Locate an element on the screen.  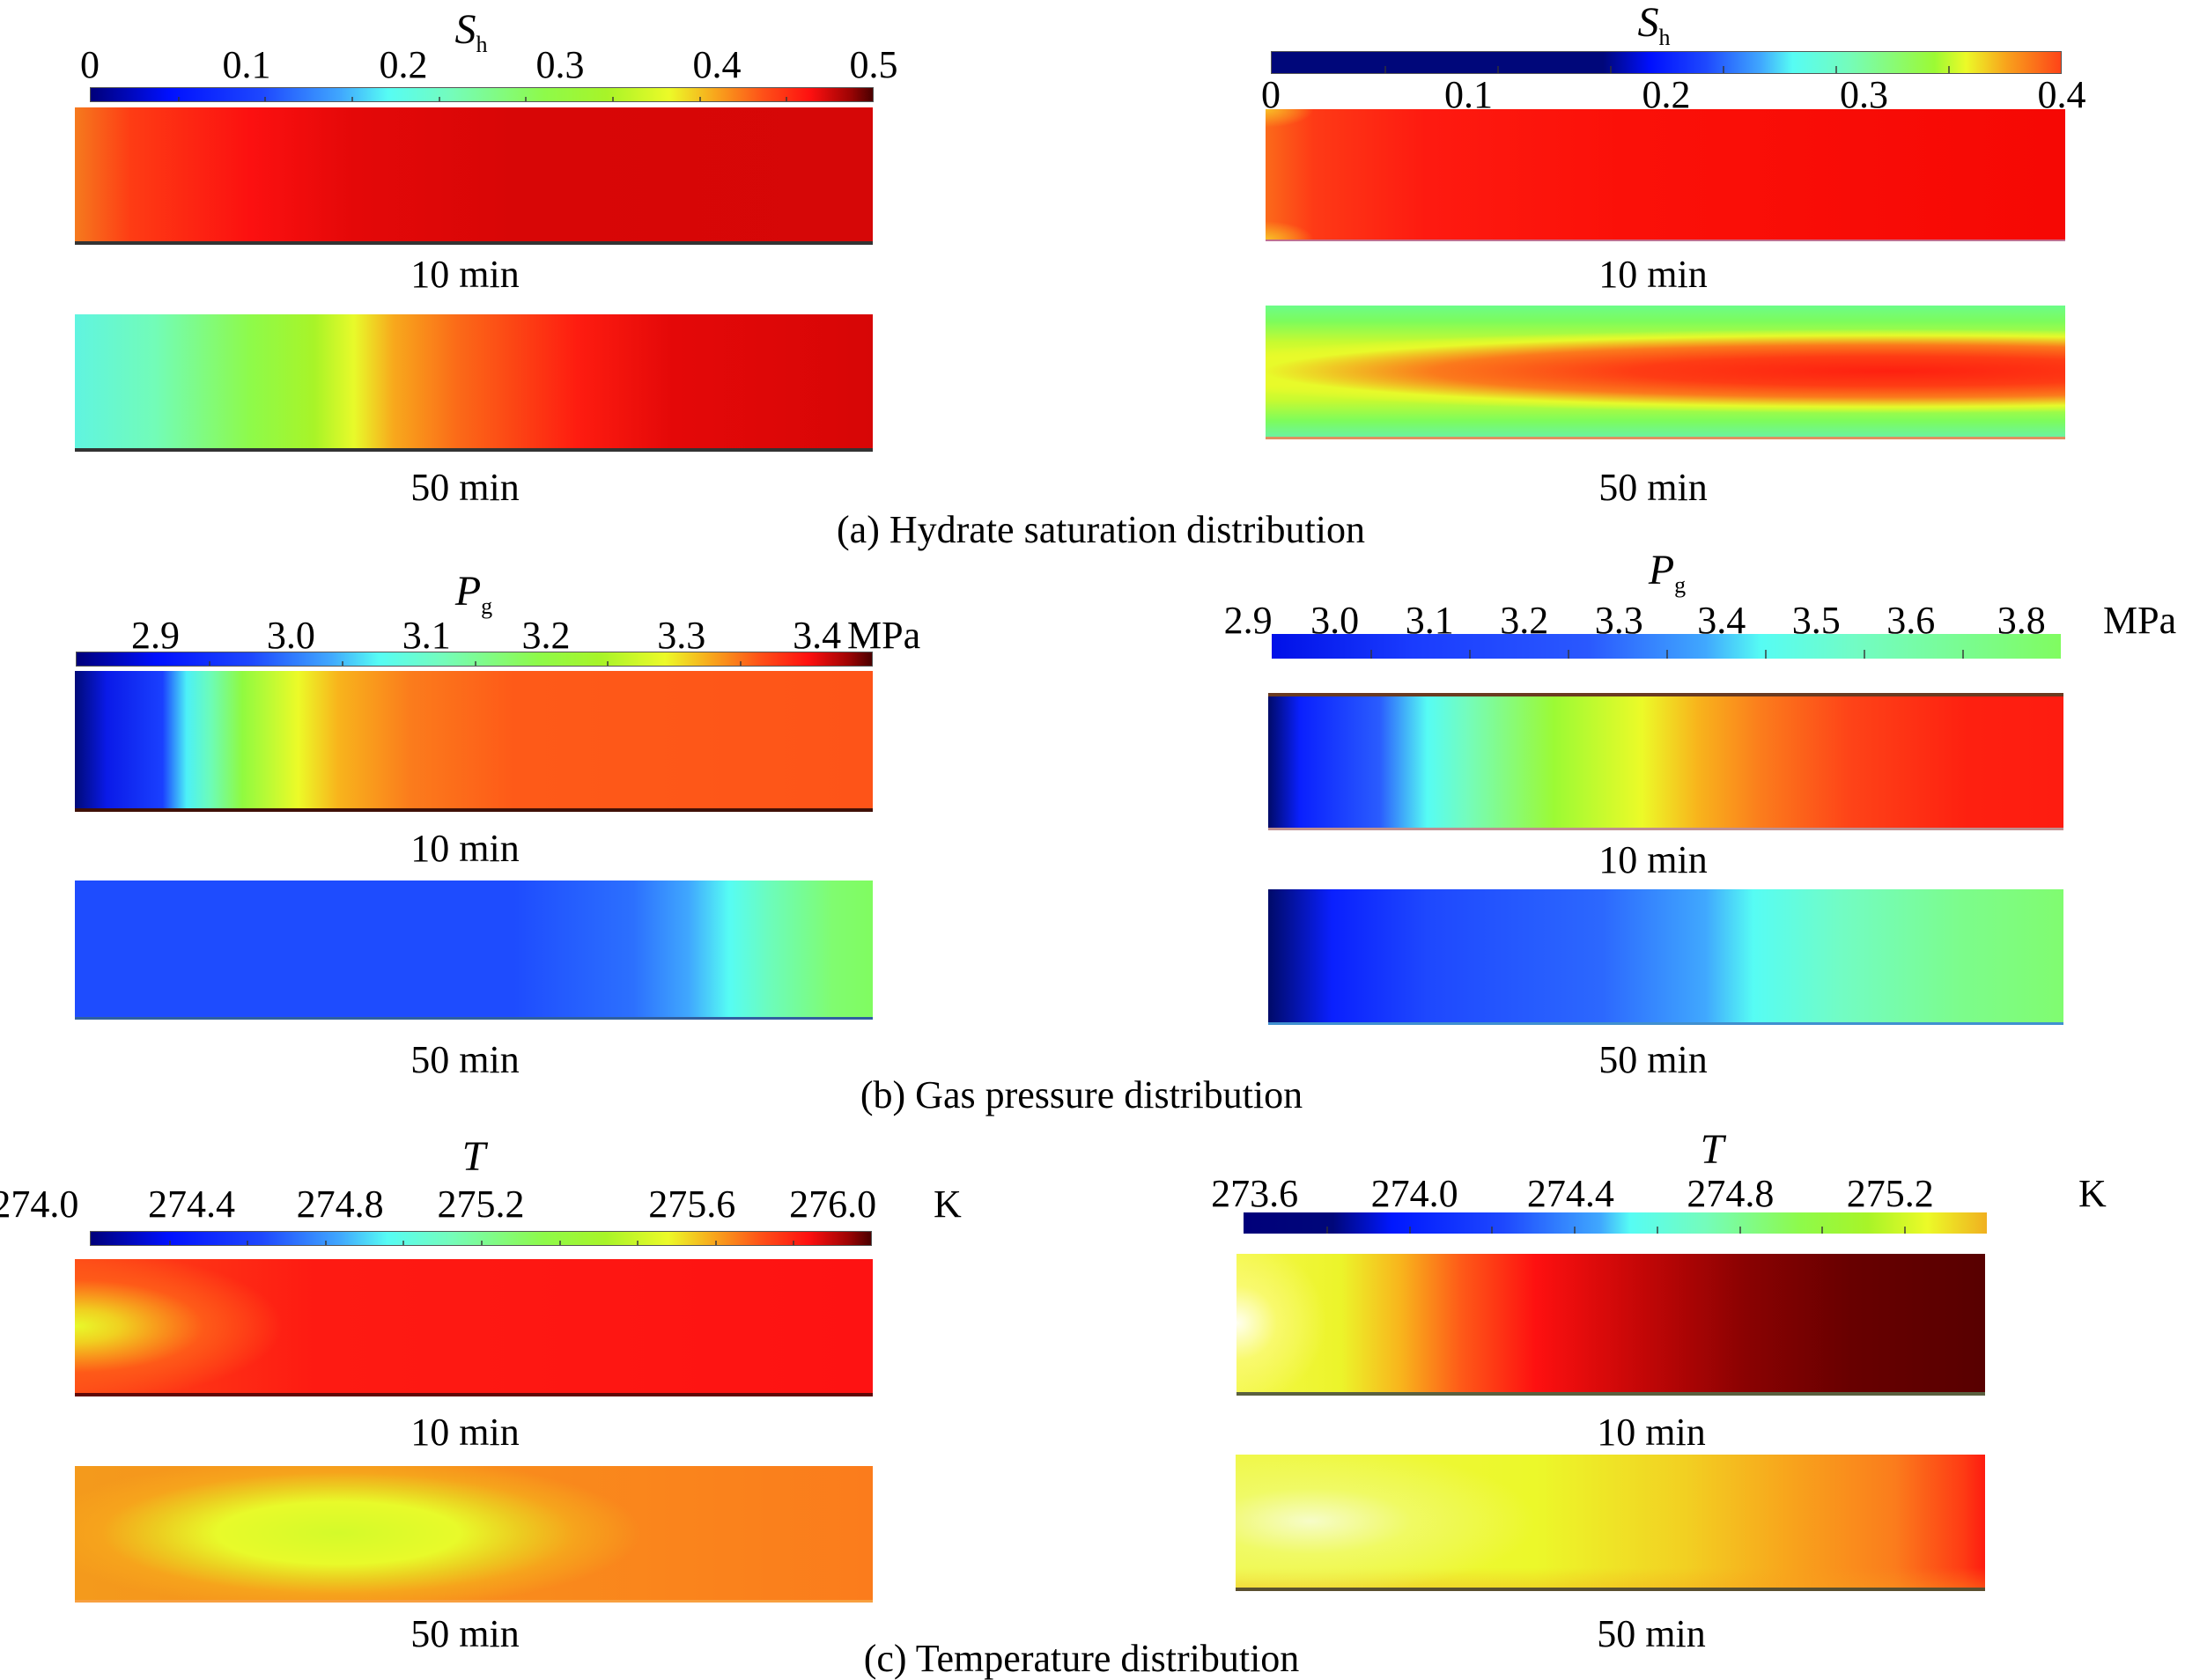
pg-right-field-50min is located at coordinates (1665, 957).